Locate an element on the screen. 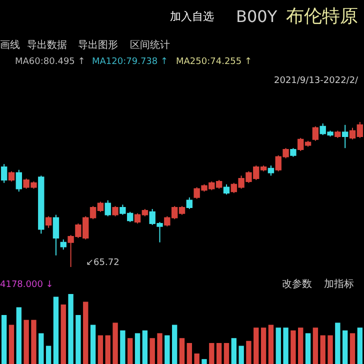 The image size is (364, 364). text: 加指标 is located at coordinates (339, 284).